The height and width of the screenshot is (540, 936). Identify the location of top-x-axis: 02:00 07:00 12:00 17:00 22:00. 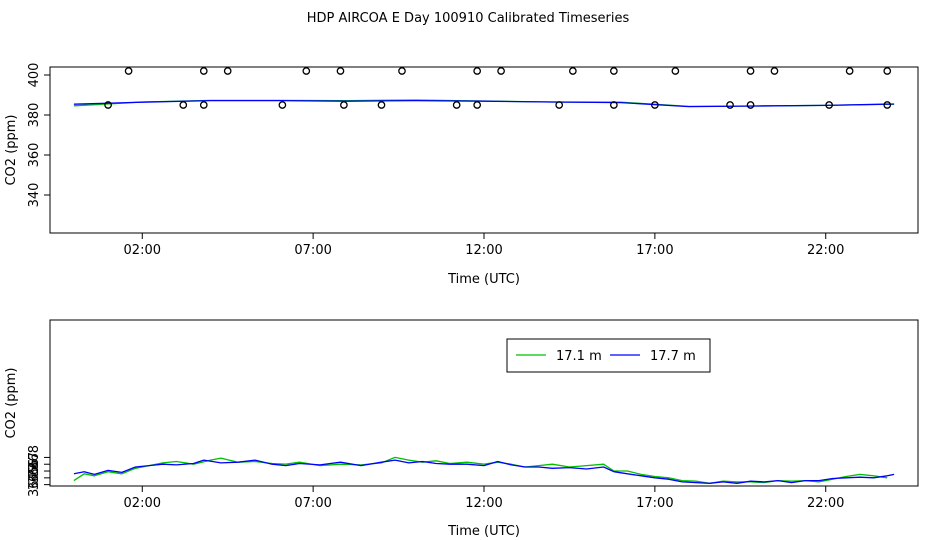
(484, 245).